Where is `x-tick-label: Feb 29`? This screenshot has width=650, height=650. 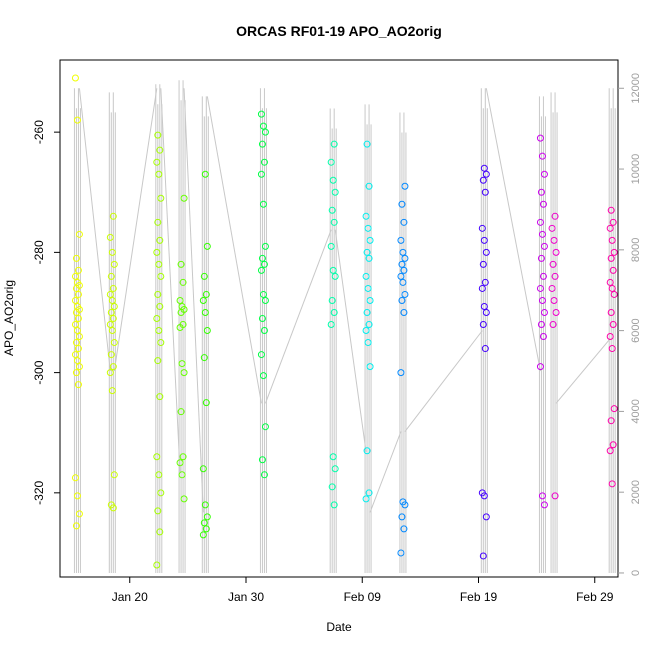 x-tick-label: Feb 29 is located at coordinates (595, 597).